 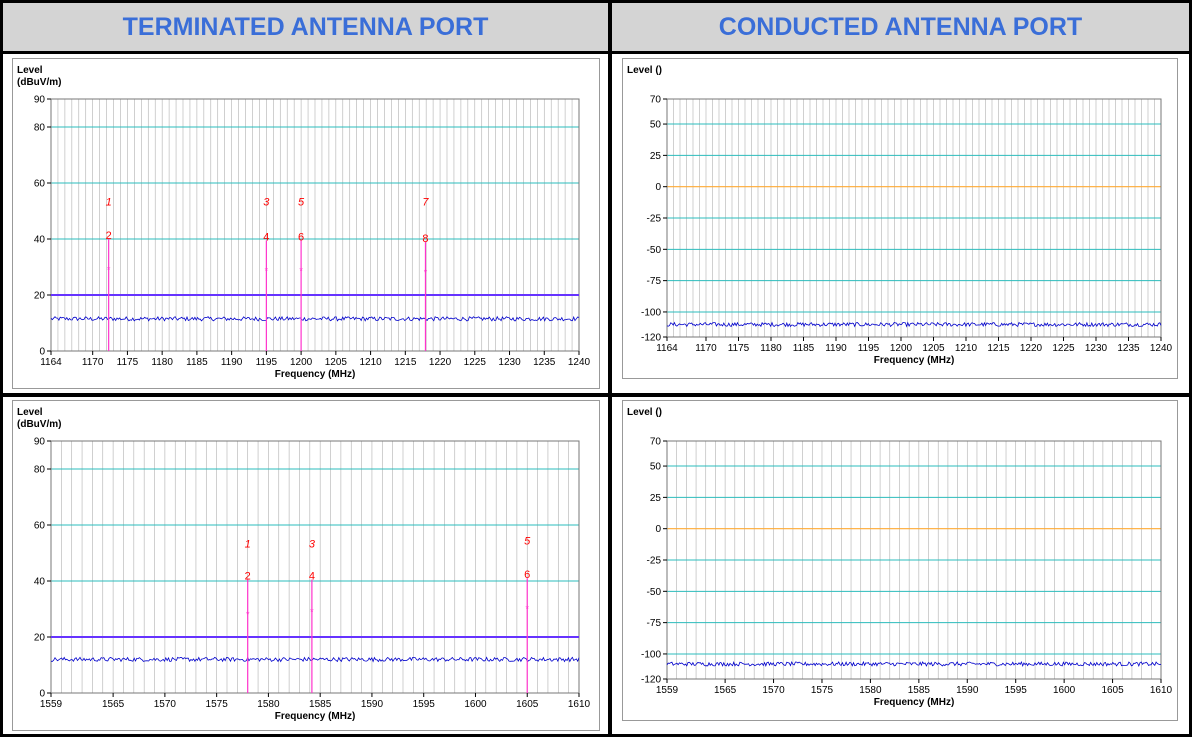 I want to click on header-divider, so click(x=596, y=52).